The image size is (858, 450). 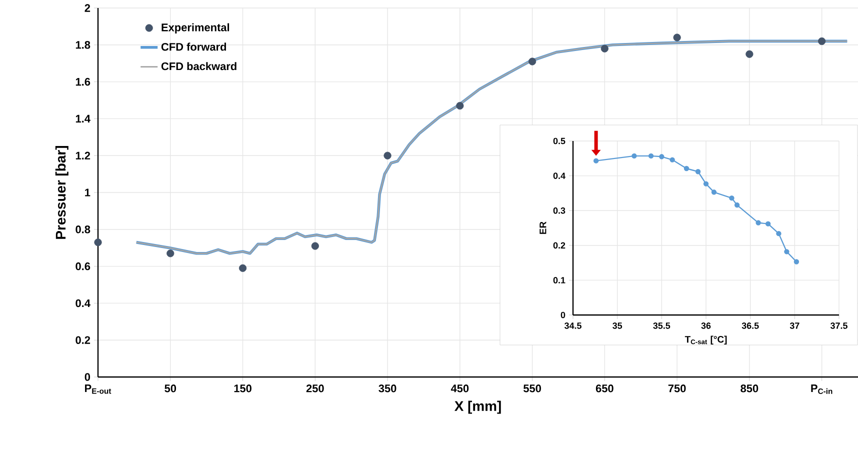 What do you see at coordinates (83, 118) in the screenshot?
I see `y-tick-label: 1.4` at bounding box center [83, 118].